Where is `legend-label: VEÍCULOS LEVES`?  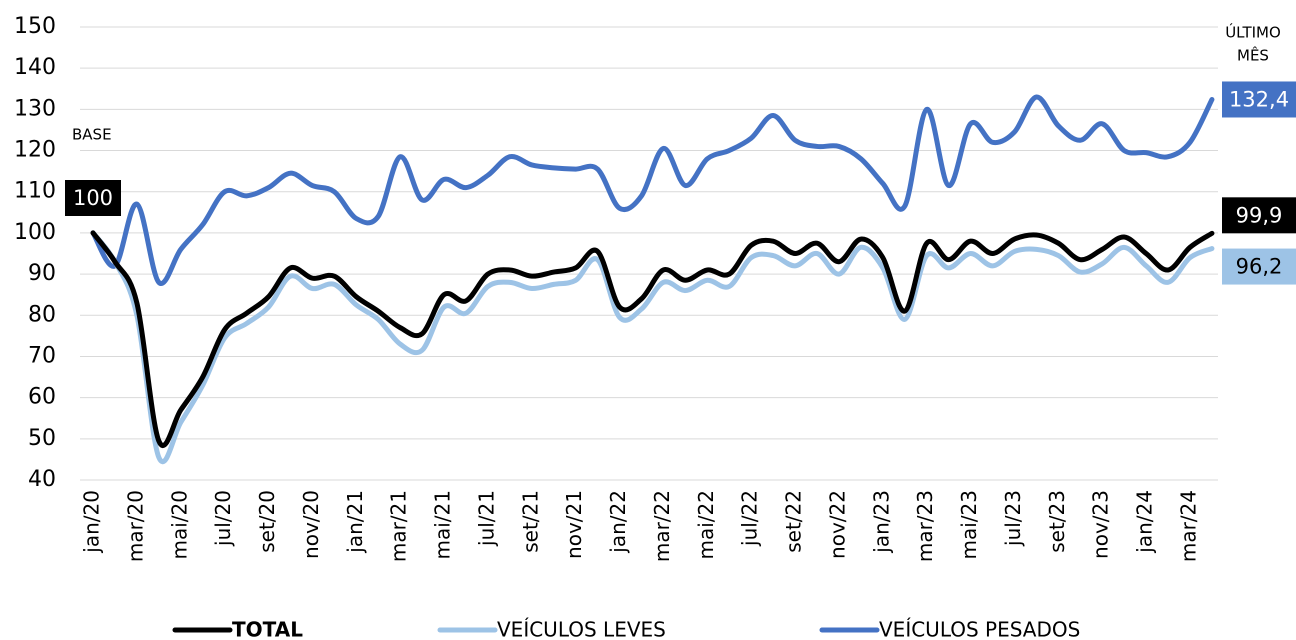 legend-label: VEÍCULOS LEVES is located at coordinates (581, 629).